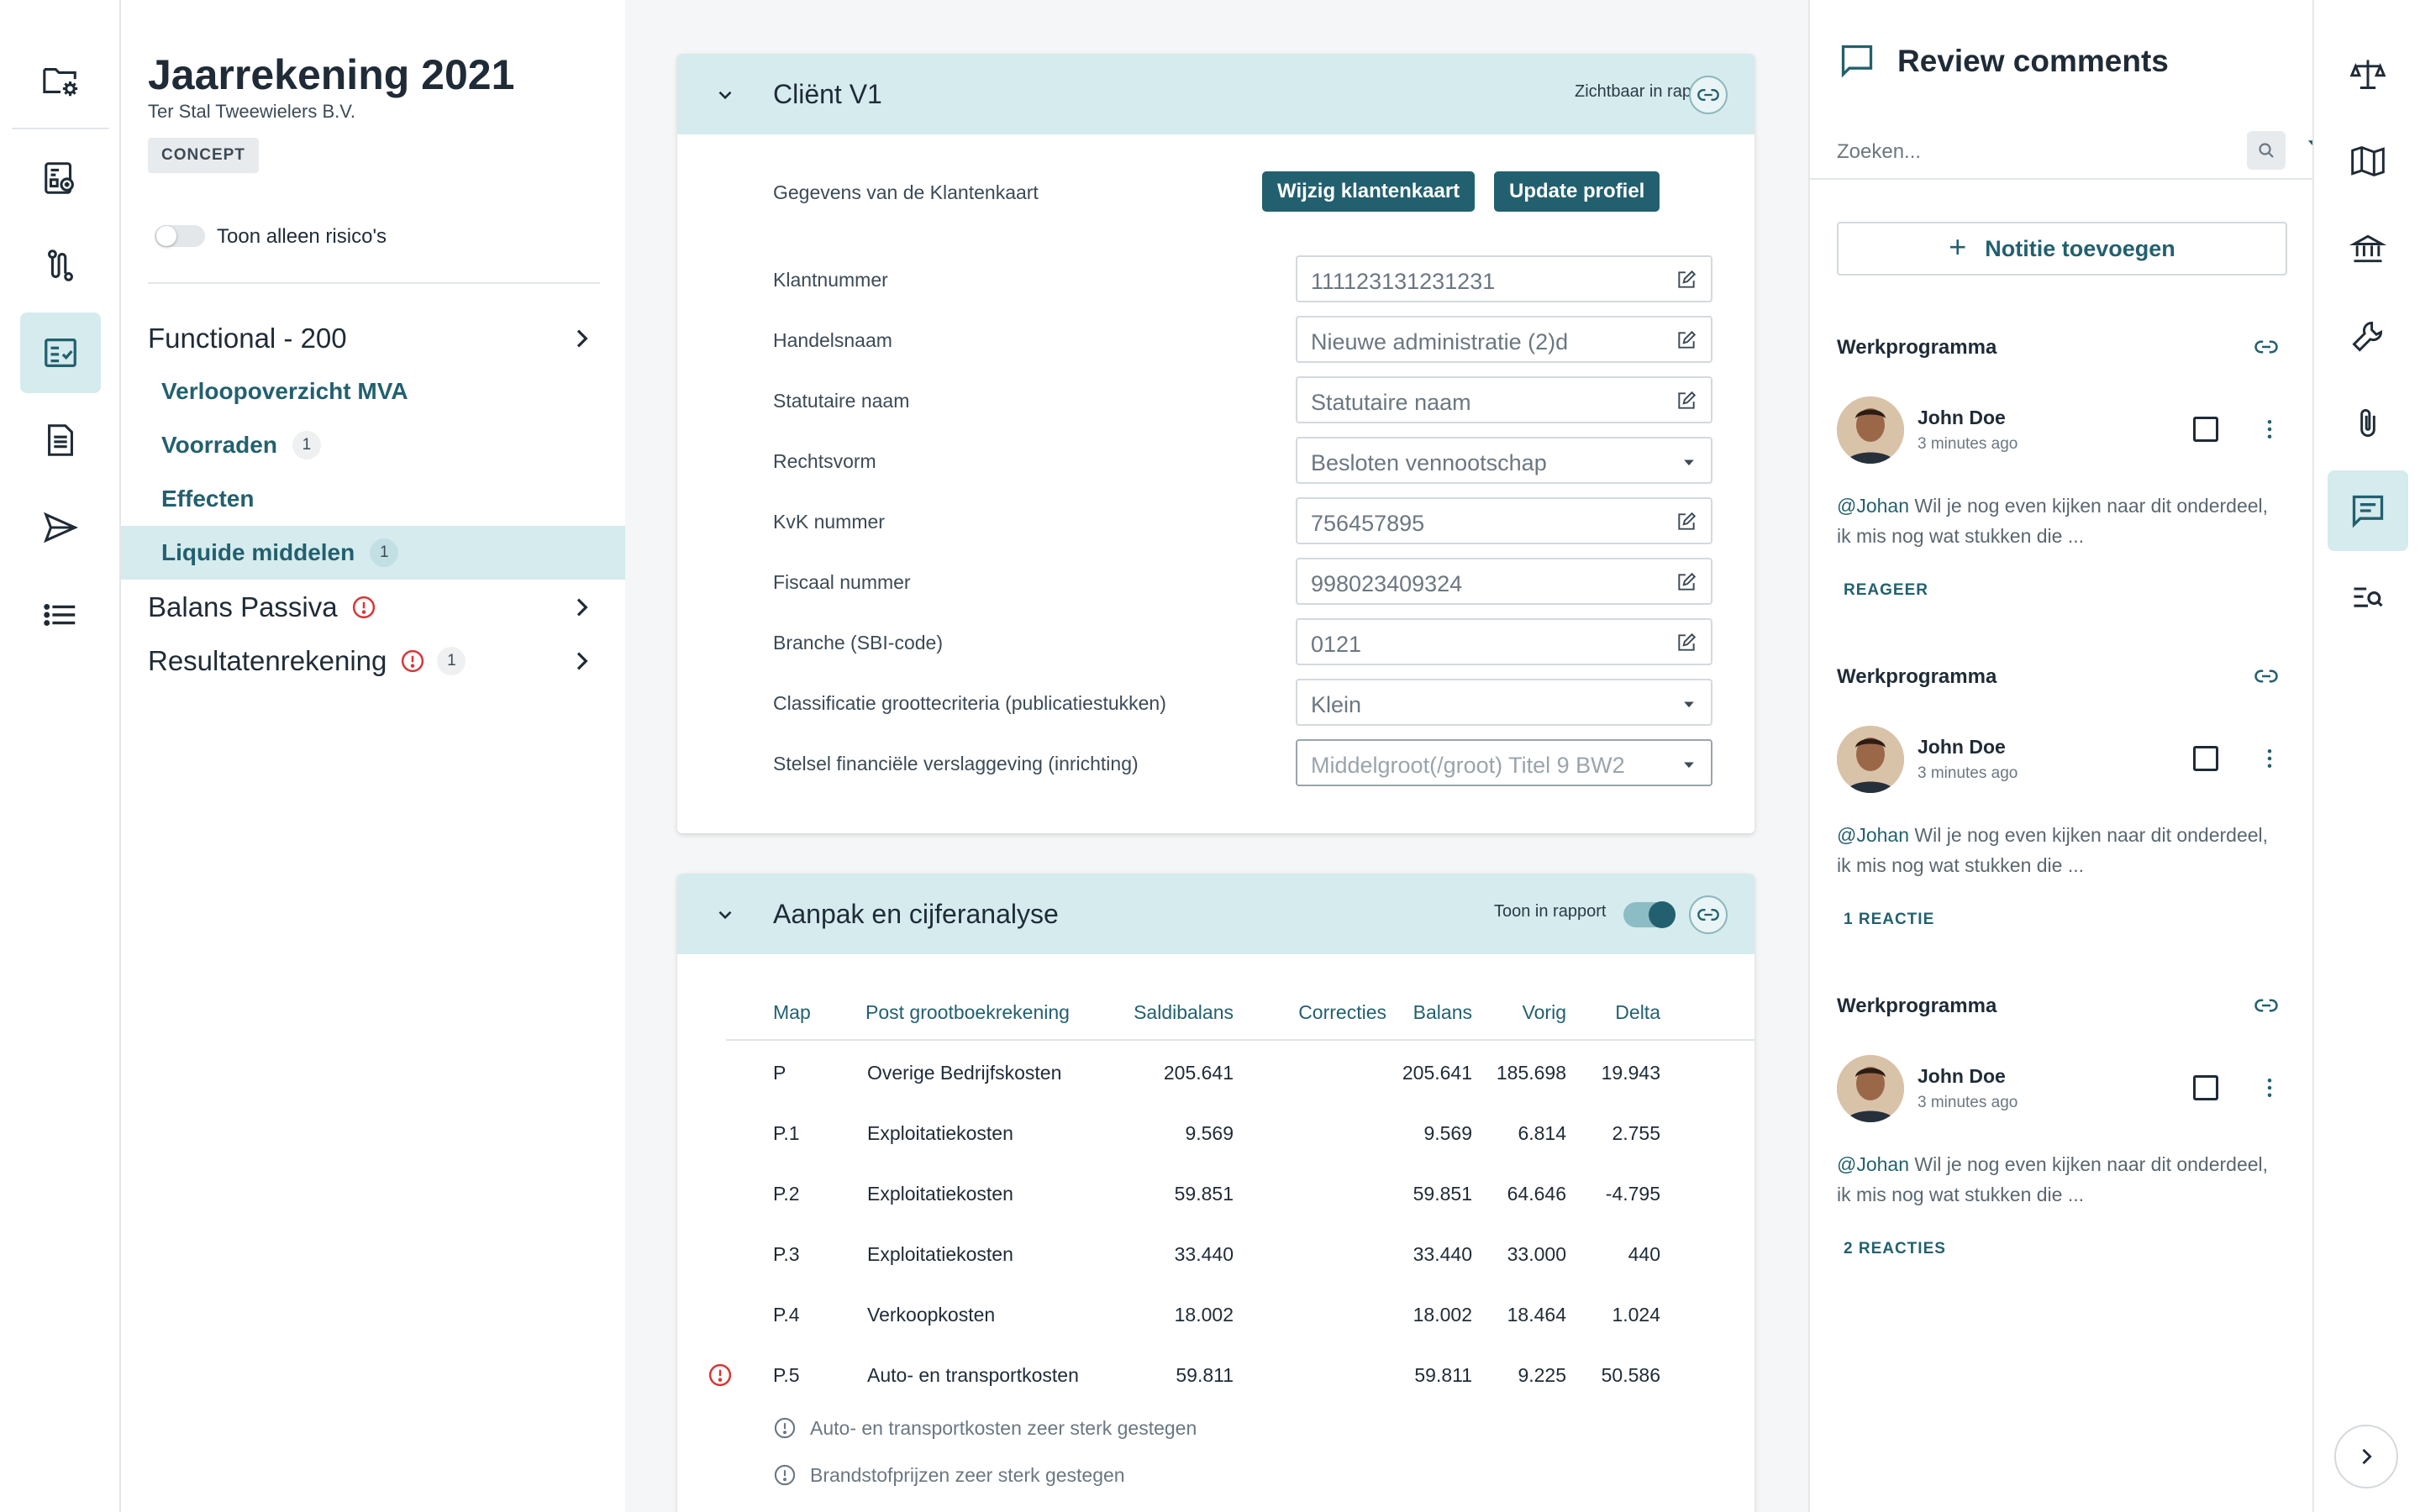 Image resolution: width=2420 pixels, height=1512 pixels. Describe the element at coordinates (1630, 1073) in the screenshot. I see `table-cell: 19.943` at that location.